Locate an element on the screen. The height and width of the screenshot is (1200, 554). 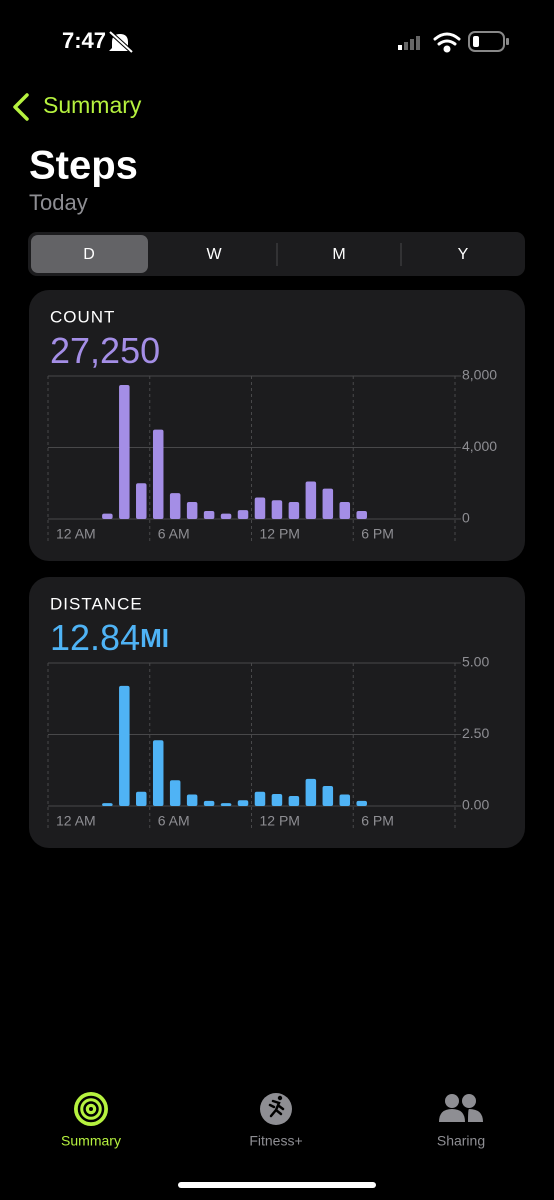
page-subtitle: Today is located at coordinates (58, 202).